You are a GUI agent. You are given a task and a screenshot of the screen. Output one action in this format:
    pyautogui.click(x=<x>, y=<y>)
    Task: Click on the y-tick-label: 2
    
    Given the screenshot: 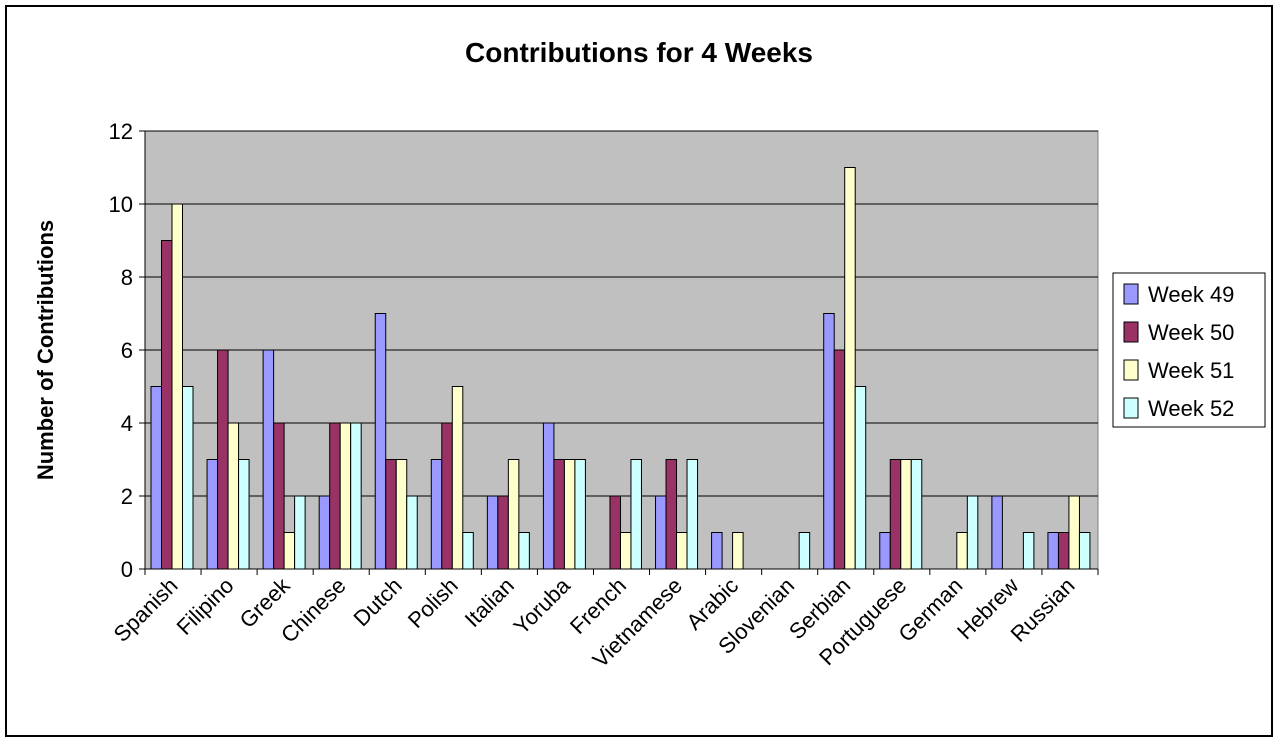 What is the action you would take?
    pyautogui.click(x=127, y=496)
    